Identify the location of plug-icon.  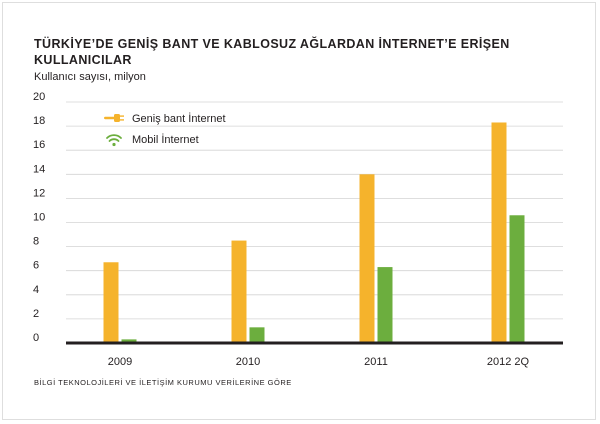
(114, 118).